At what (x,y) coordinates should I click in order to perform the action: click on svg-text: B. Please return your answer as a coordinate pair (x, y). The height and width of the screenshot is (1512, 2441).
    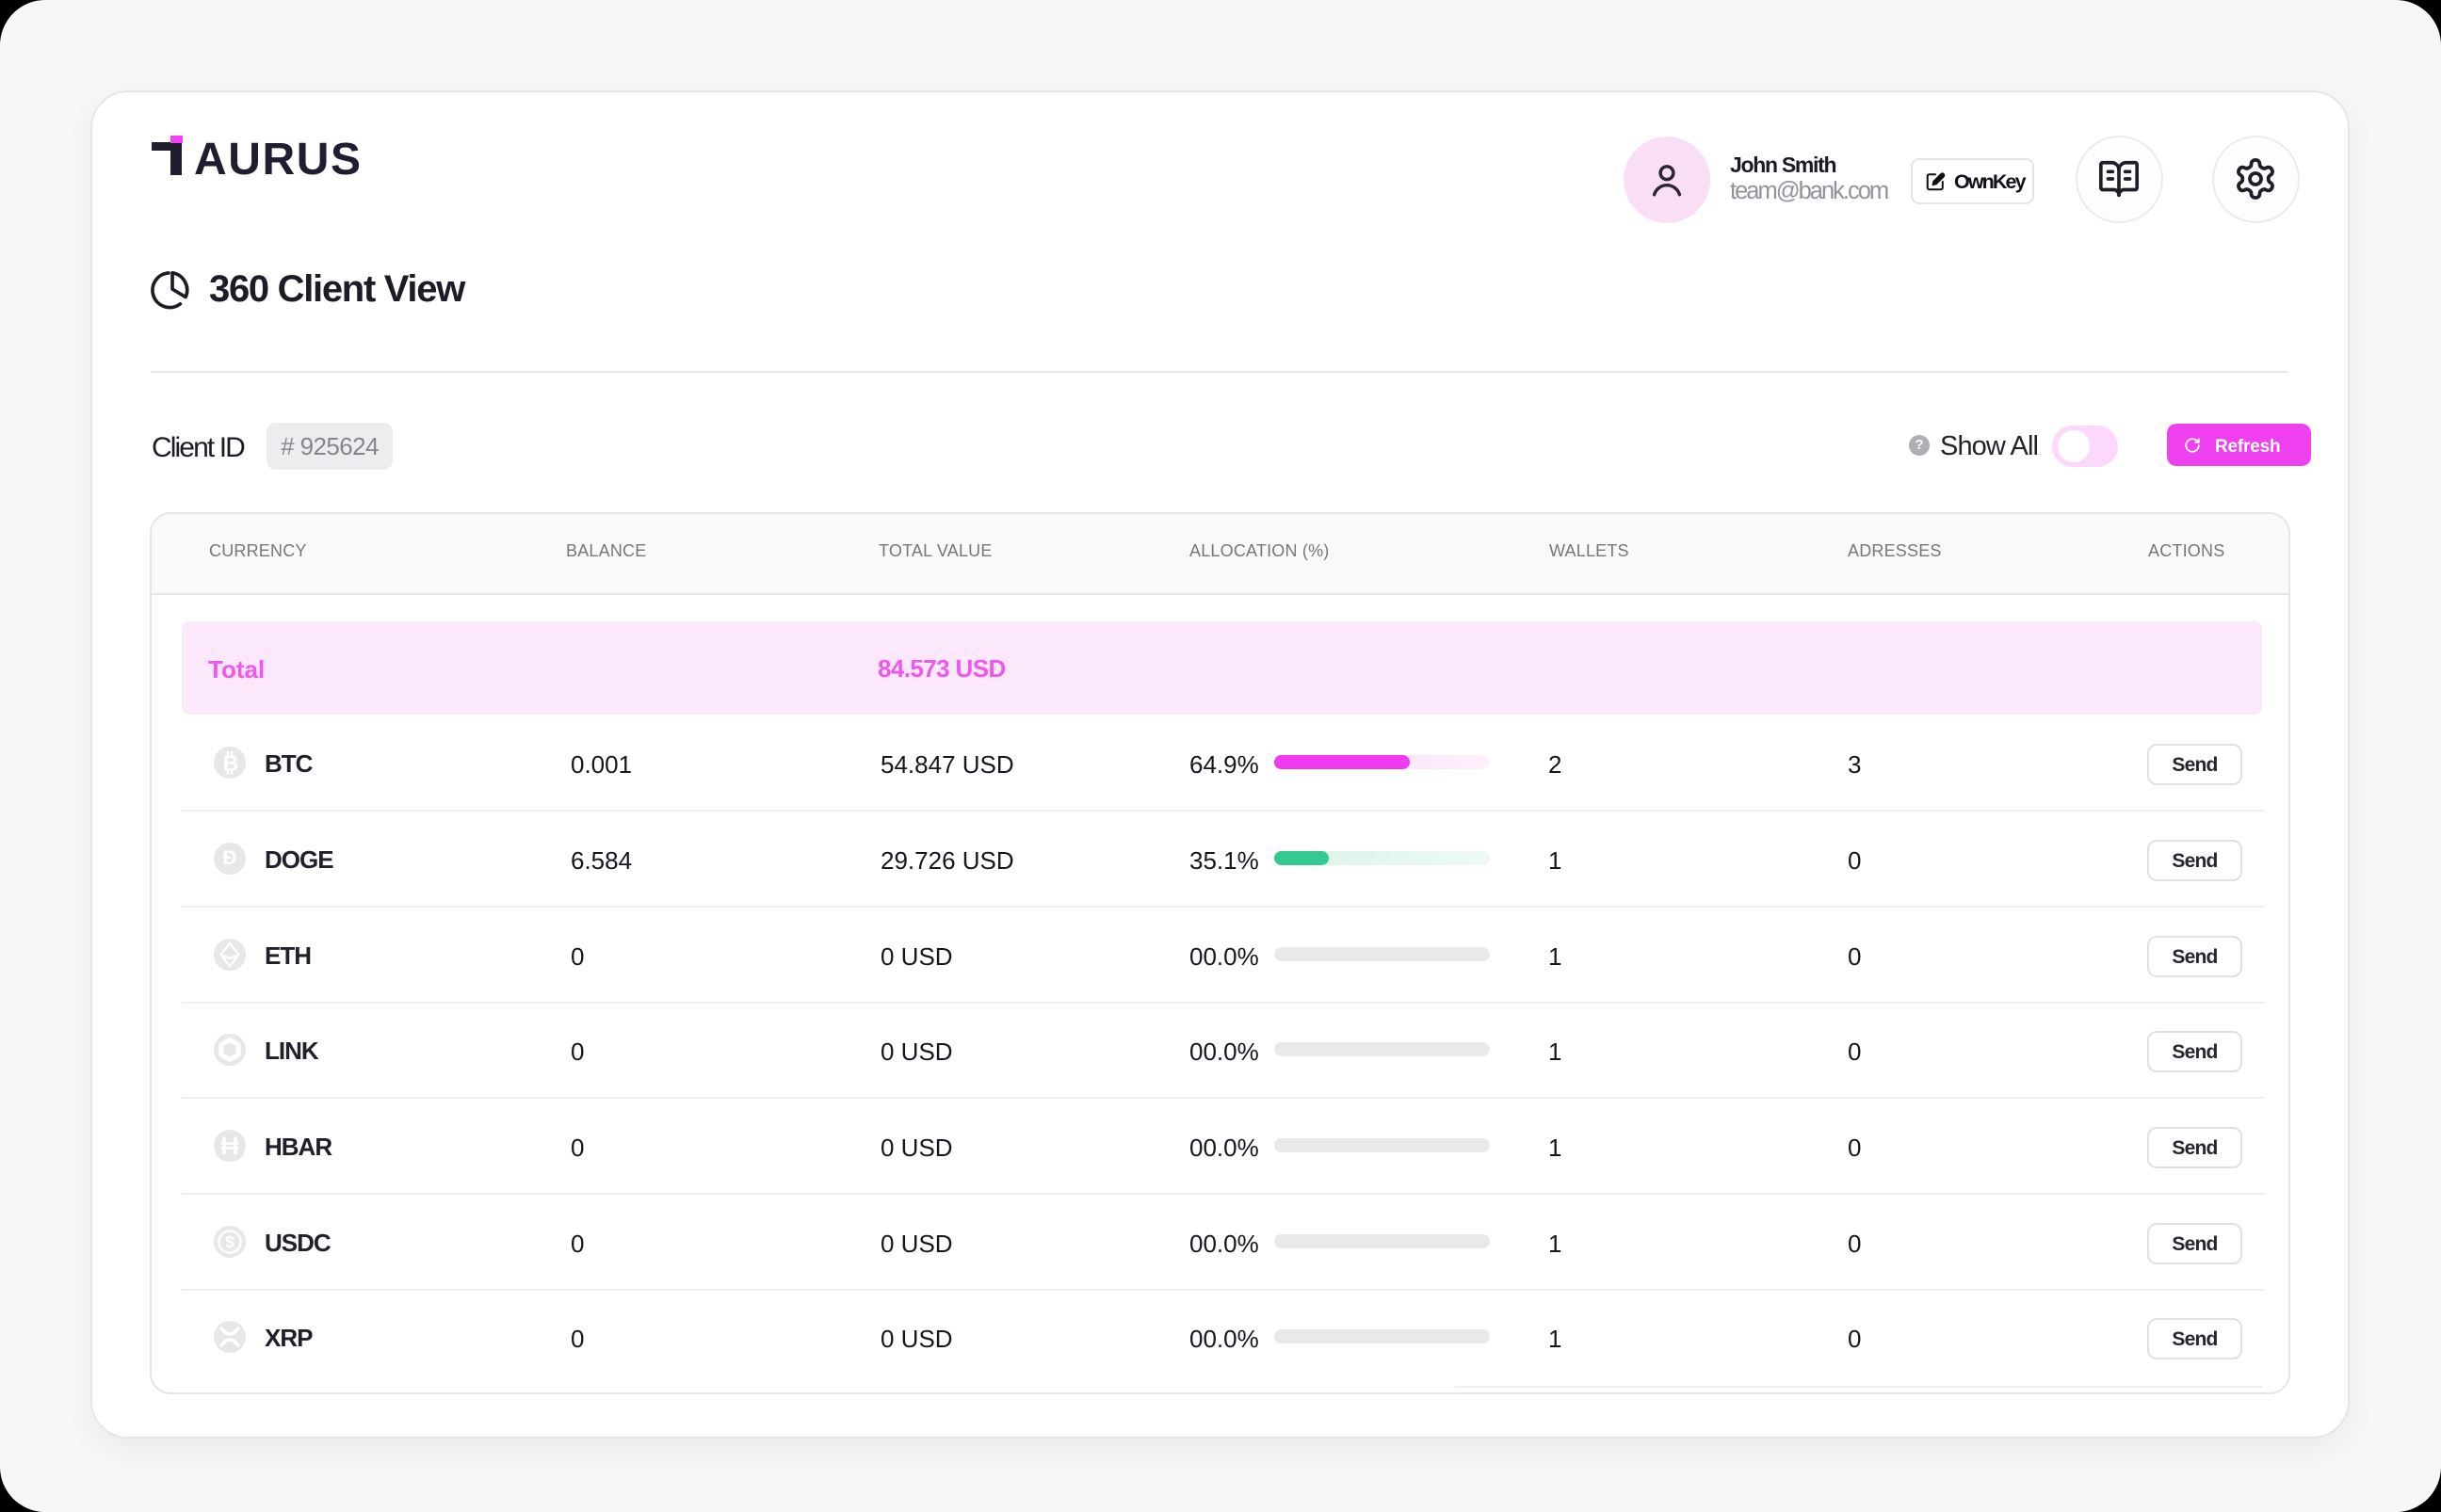
    Looking at the image, I should click on (231, 762).